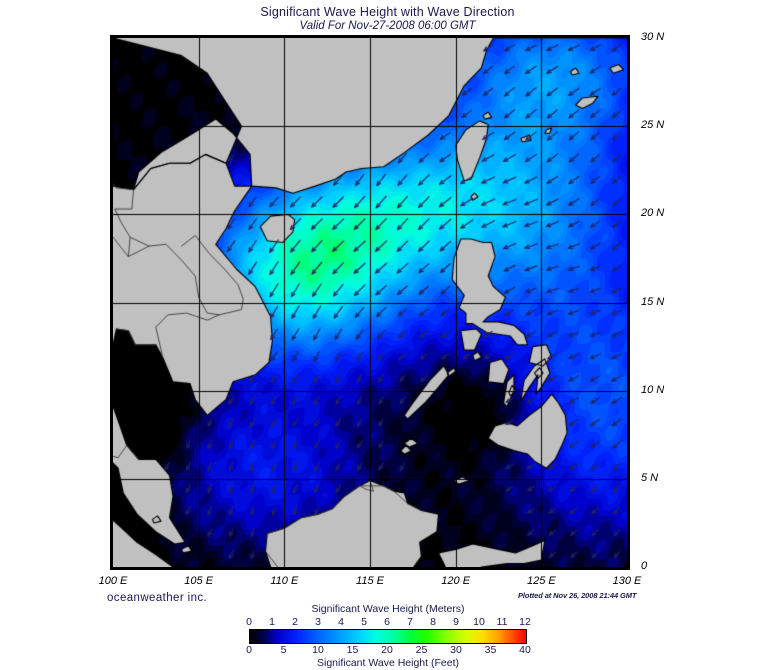 The width and height of the screenshot is (775, 670). What do you see at coordinates (577, 595) in the screenshot?
I see `plotted-timestamp: Plotted at Nov 26, 2008 21:44 GMT` at bounding box center [577, 595].